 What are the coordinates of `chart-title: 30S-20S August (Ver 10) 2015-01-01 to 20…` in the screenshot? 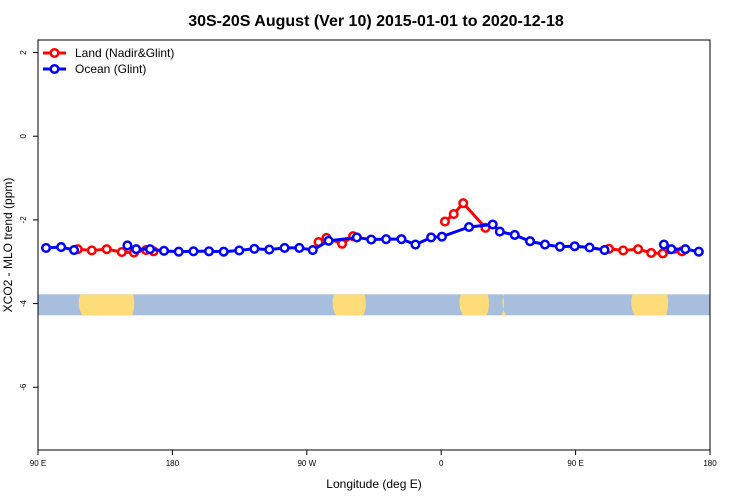 It's located at (376, 21).